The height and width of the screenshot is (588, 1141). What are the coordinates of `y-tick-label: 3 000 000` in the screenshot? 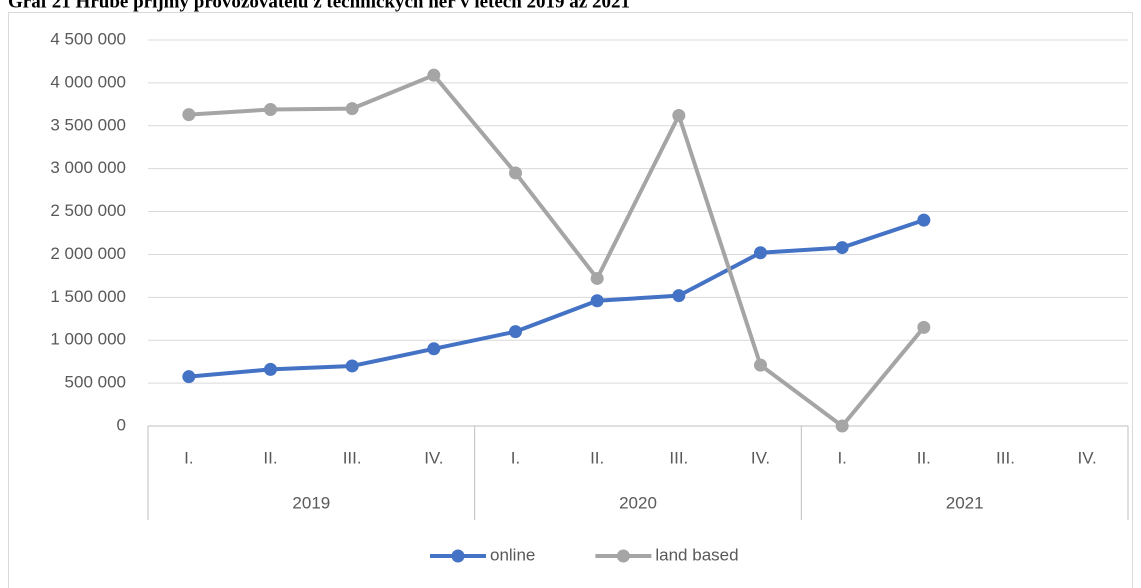 It's located at (88, 167).